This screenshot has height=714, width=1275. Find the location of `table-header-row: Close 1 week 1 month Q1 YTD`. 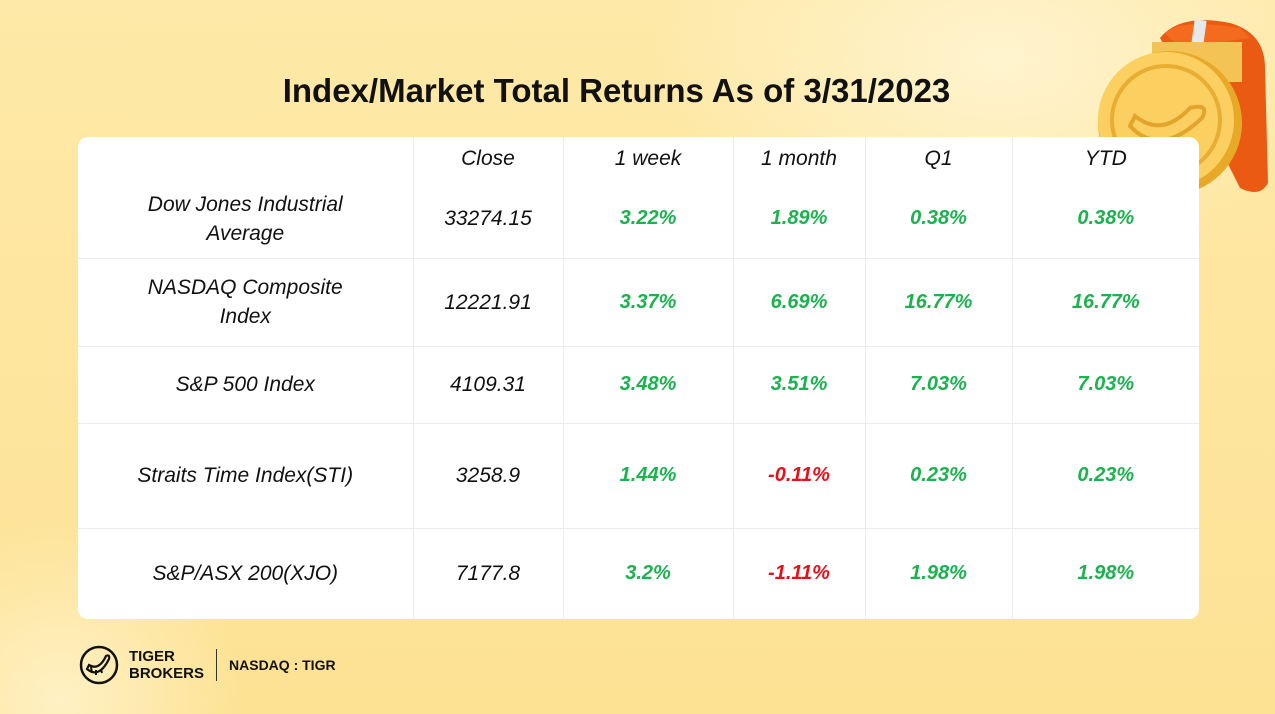

table-header-row: Close 1 week 1 month Q1 YTD is located at coordinates (638, 158).